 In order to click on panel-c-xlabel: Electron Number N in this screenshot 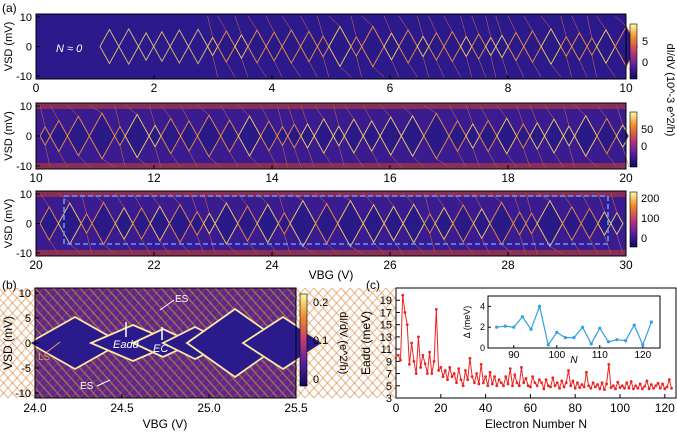, I will do `click(536, 424)`.